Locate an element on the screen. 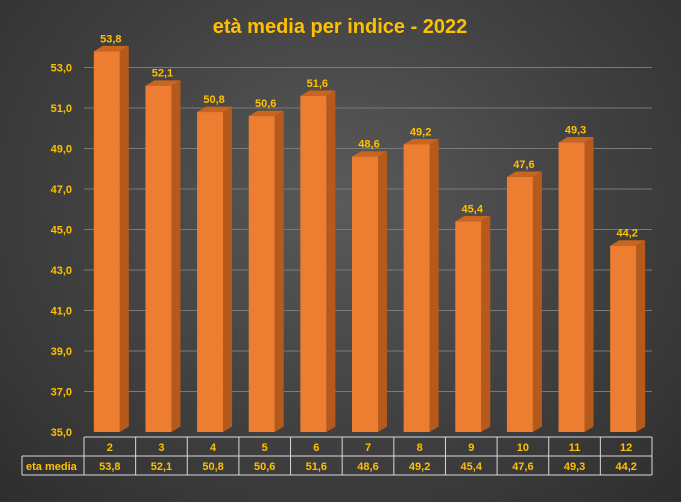 The image size is (681, 502). y-tick-label: 47,0 is located at coordinates (61, 190).